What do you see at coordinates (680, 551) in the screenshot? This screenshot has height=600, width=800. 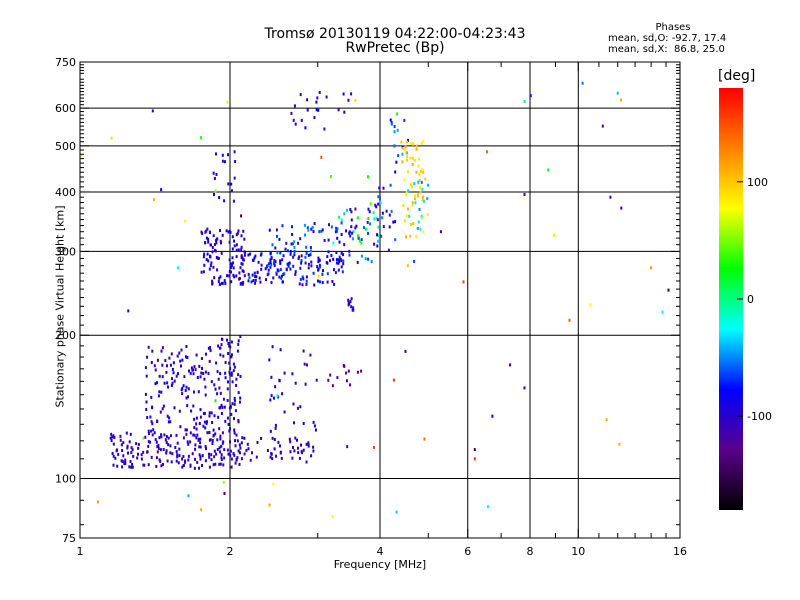 I see `x-tick-label: 16` at bounding box center [680, 551].